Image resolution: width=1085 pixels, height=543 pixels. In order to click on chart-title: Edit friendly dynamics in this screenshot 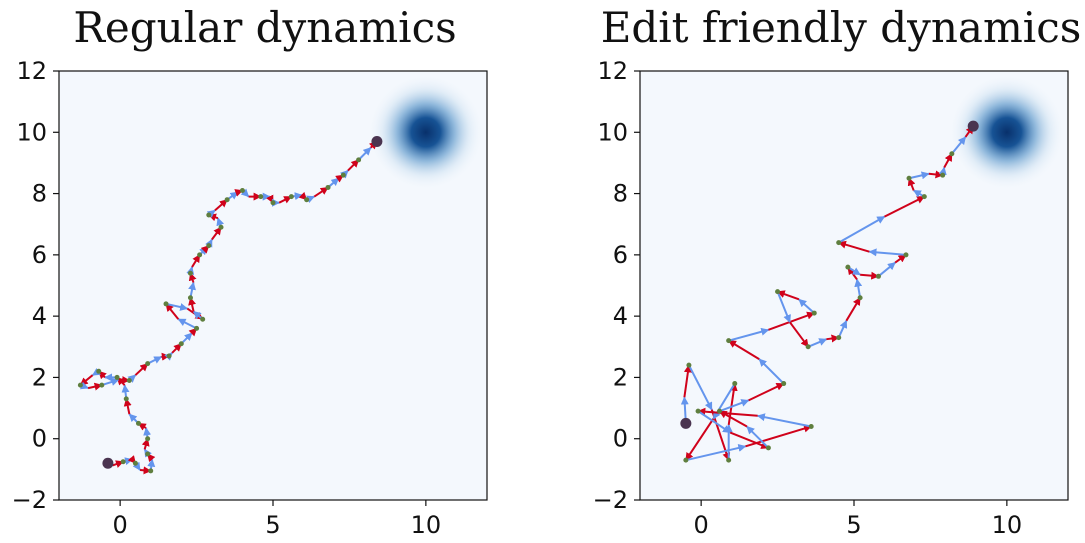, I will do `click(841, 27)`.